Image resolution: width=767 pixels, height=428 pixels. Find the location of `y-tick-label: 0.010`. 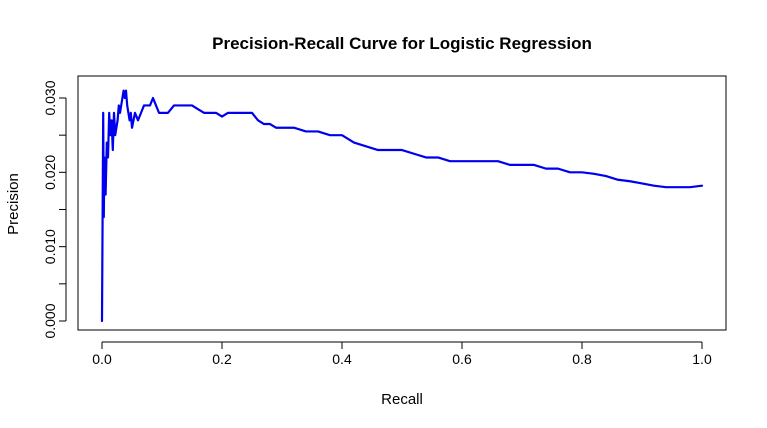

y-tick-label: 0.010 is located at coordinates (50, 246).